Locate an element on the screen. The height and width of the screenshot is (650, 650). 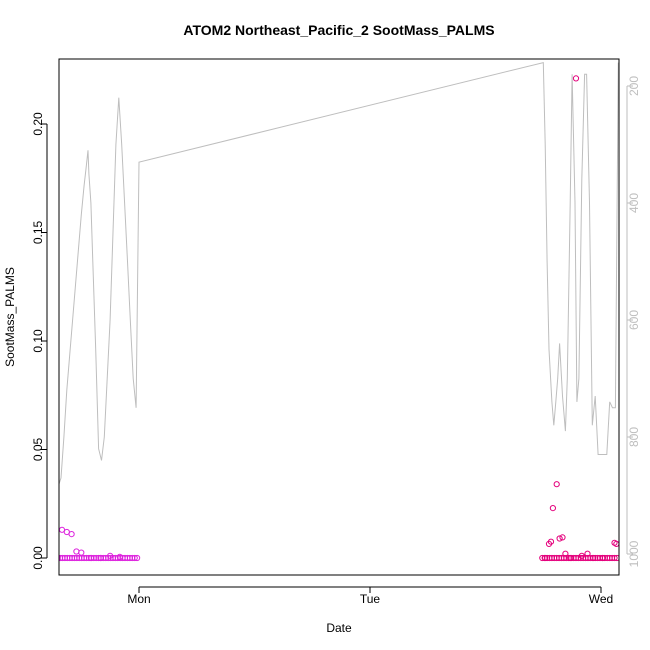
y-right-tick-label: 200 is located at coordinates (634, 86).